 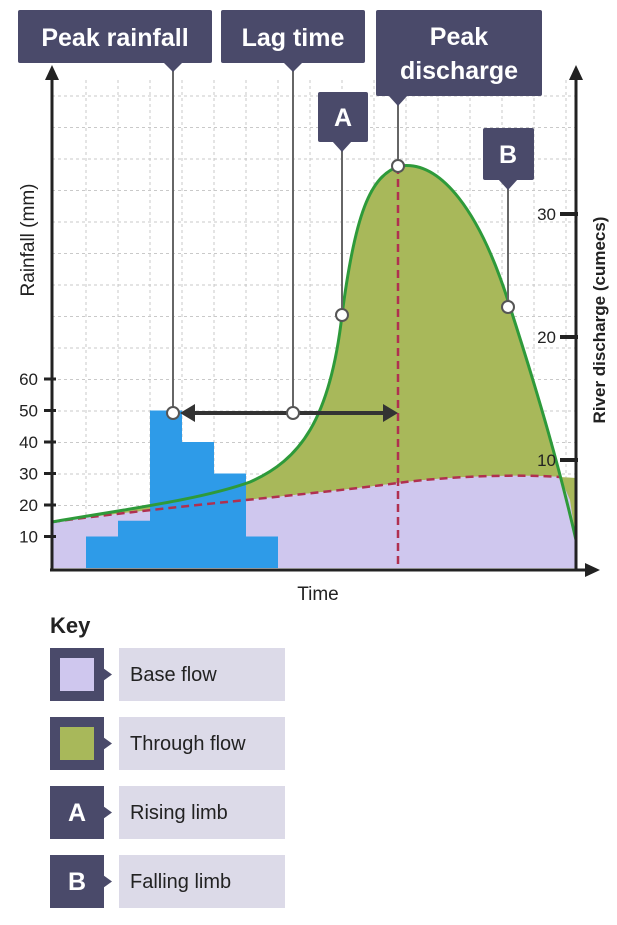 I want to click on left-tick-label: 50, so click(x=28, y=411).